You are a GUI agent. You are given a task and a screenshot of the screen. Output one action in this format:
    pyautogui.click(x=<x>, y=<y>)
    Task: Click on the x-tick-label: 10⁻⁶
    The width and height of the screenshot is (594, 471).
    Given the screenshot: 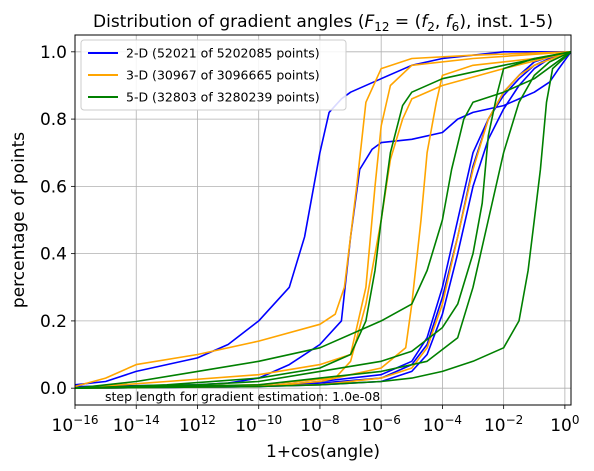 What is the action you would take?
    pyautogui.click(x=381, y=424)
    